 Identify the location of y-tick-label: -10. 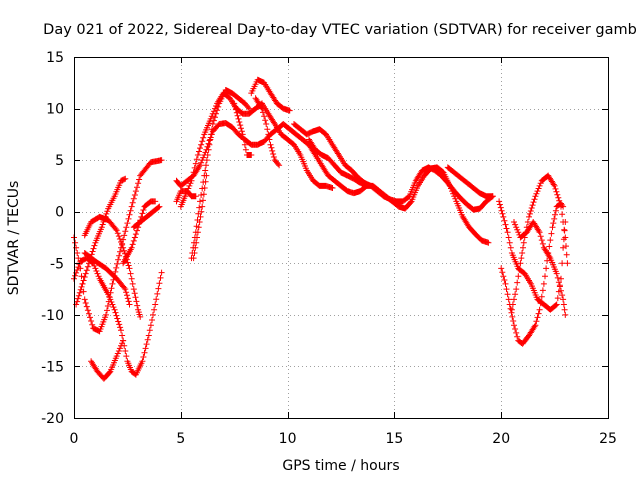
(52, 316).